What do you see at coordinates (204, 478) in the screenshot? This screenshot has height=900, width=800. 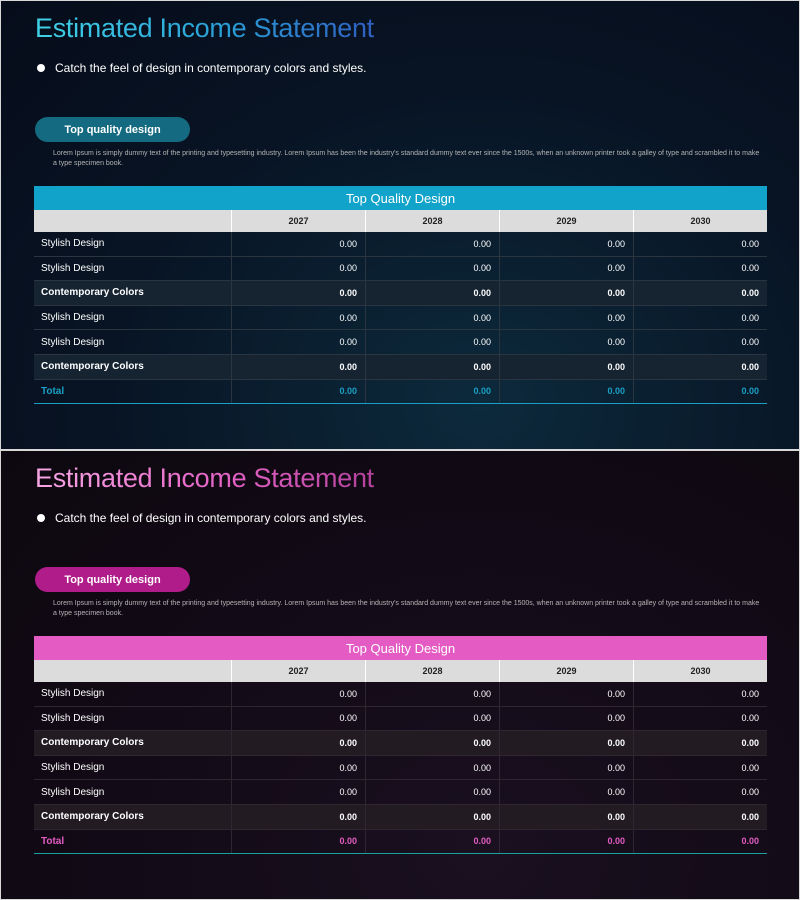 I see `slide-title: Estimated Income Statement` at bounding box center [204, 478].